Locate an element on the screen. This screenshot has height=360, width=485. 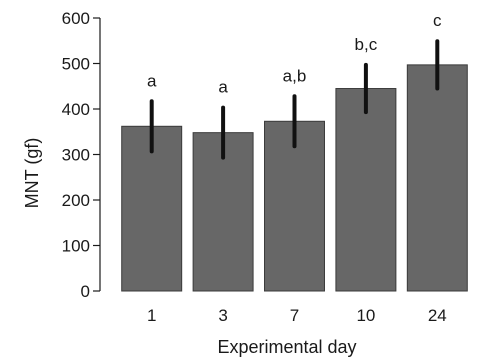
x-tick-label: 10 is located at coordinates (365, 315).